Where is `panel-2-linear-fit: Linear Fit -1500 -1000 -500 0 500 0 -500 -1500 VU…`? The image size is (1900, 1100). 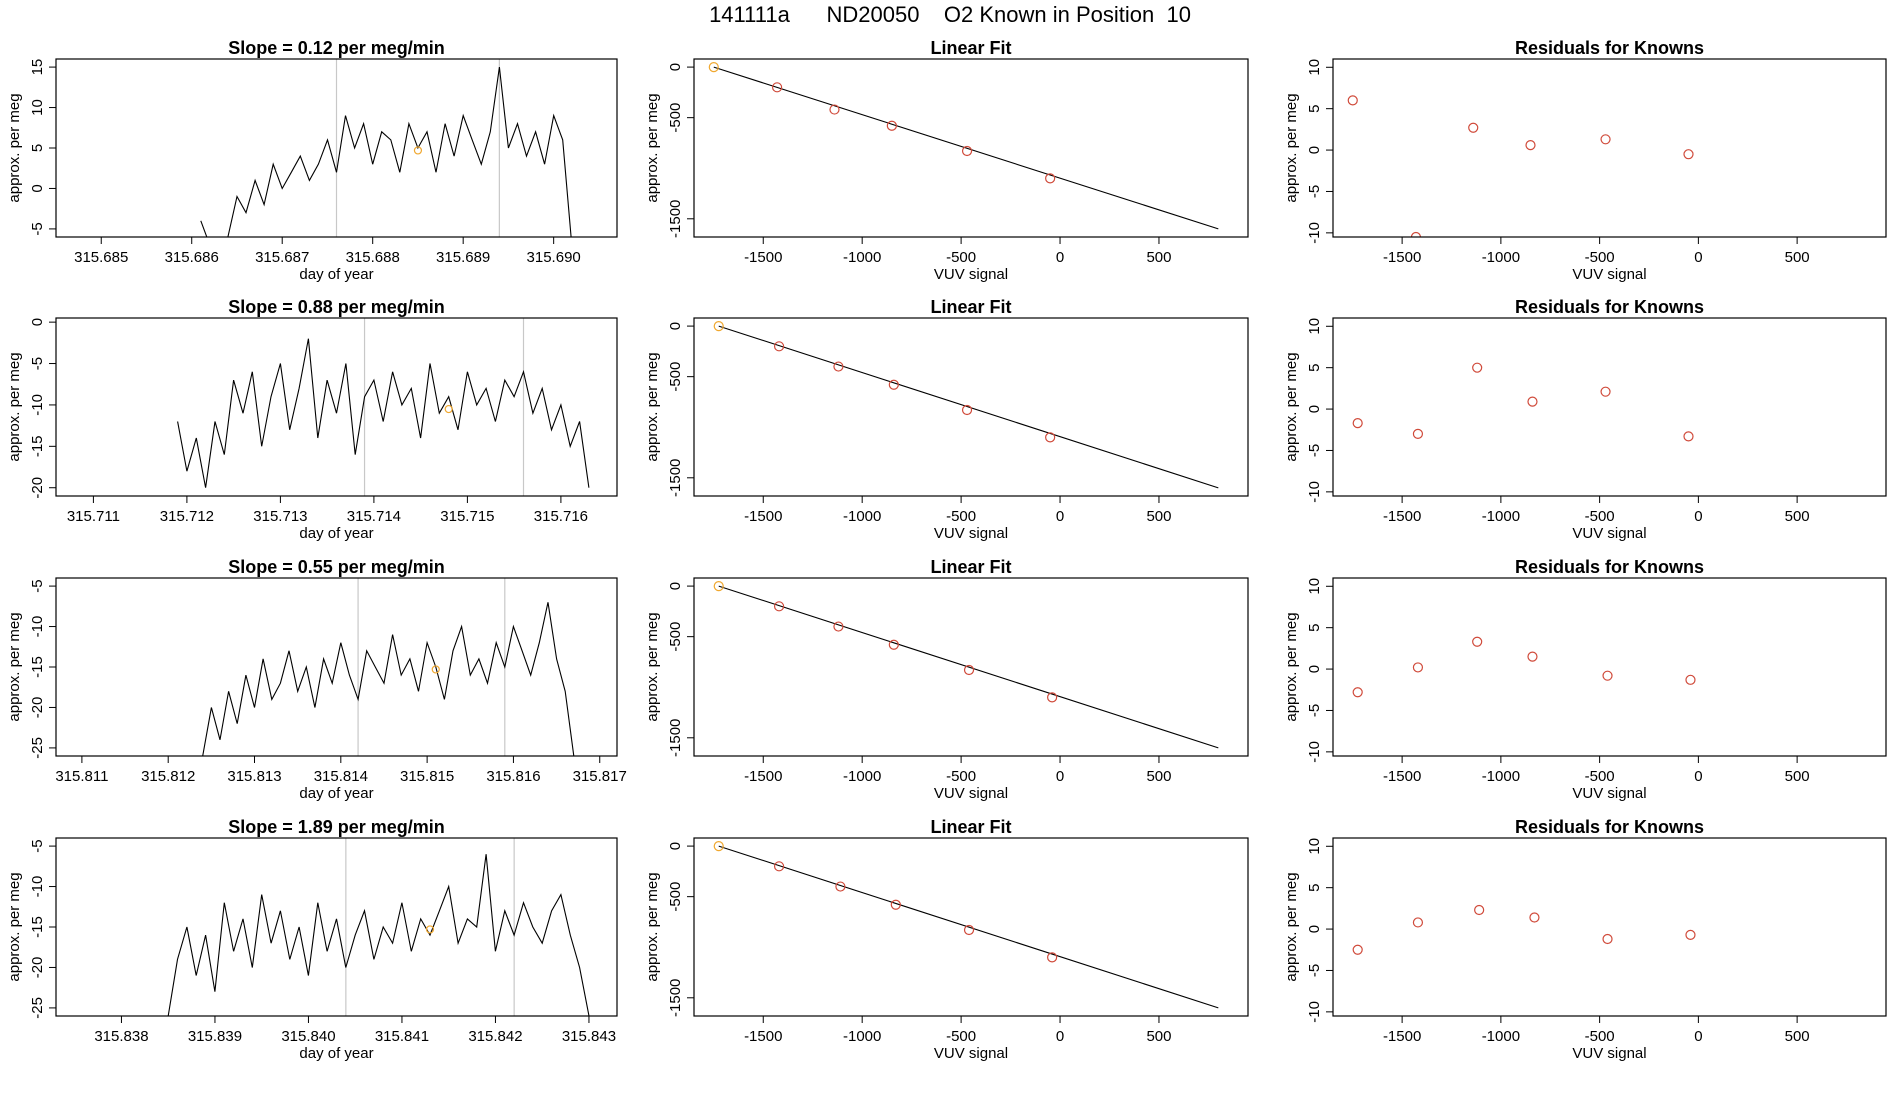 panel-2-linear-fit: Linear Fit -1500 -1000 -500 0 500 0 -500 -1500 VU… is located at coordinates (946, 419).